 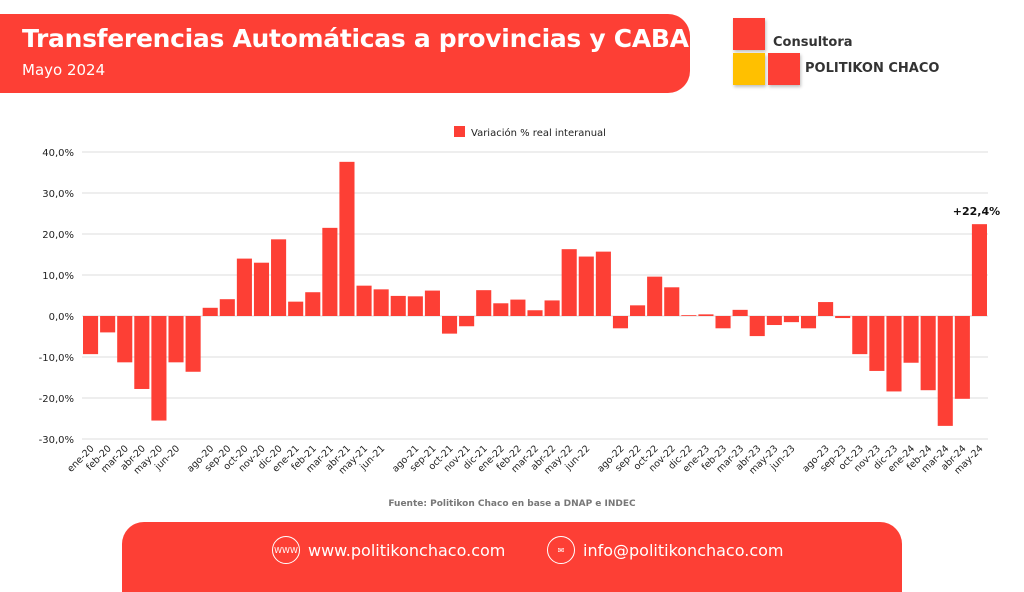 What do you see at coordinates (459, 131) in the screenshot?
I see `legend-swatch` at bounding box center [459, 131].